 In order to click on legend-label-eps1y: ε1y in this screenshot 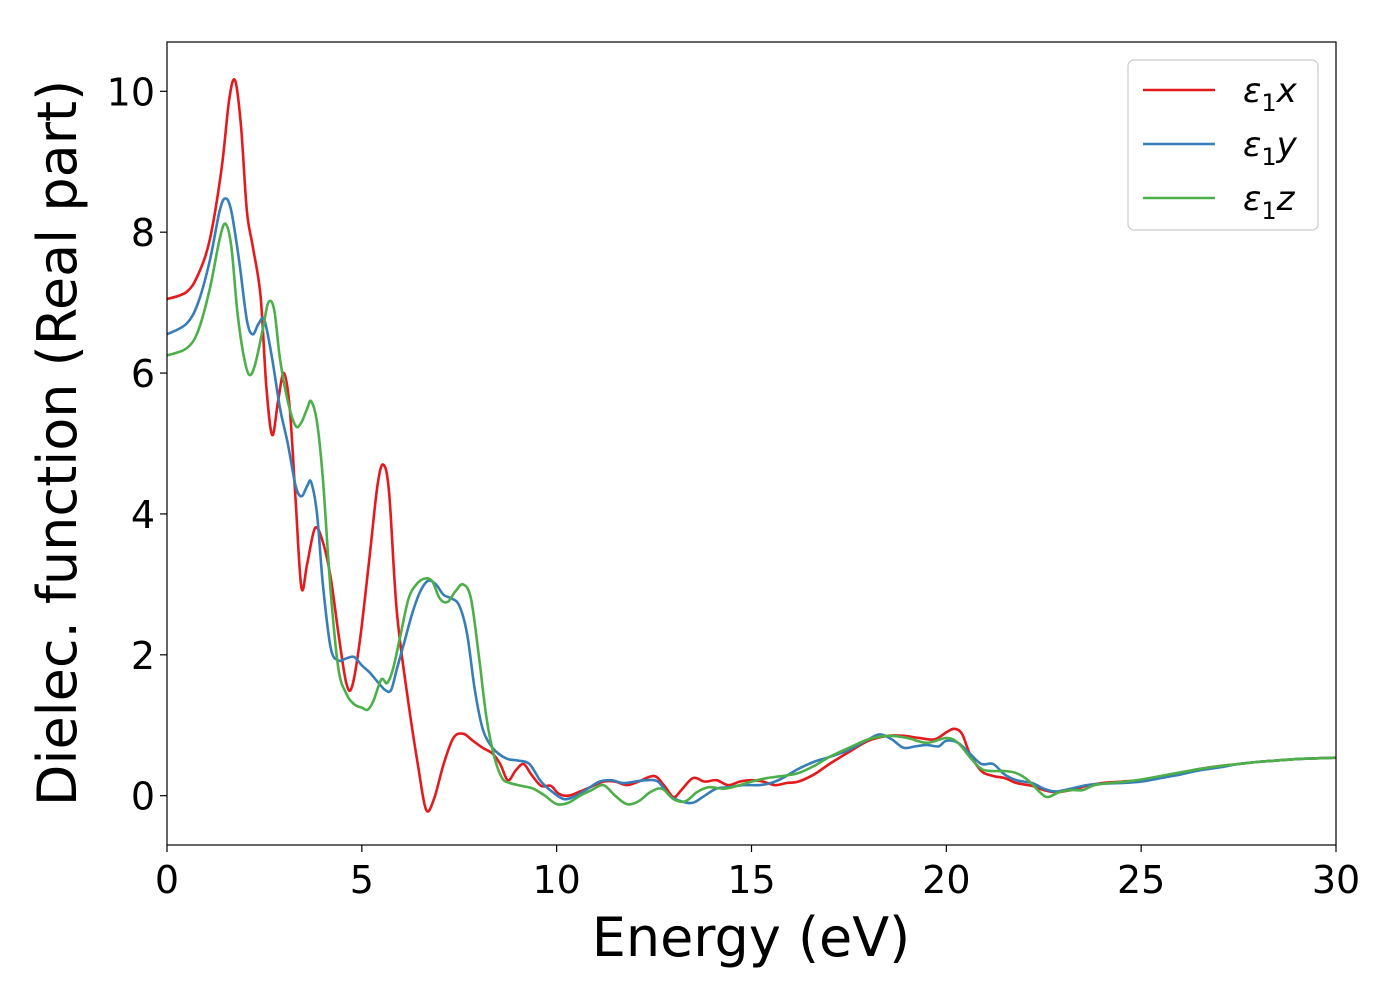, I will do `click(1270, 148)`.